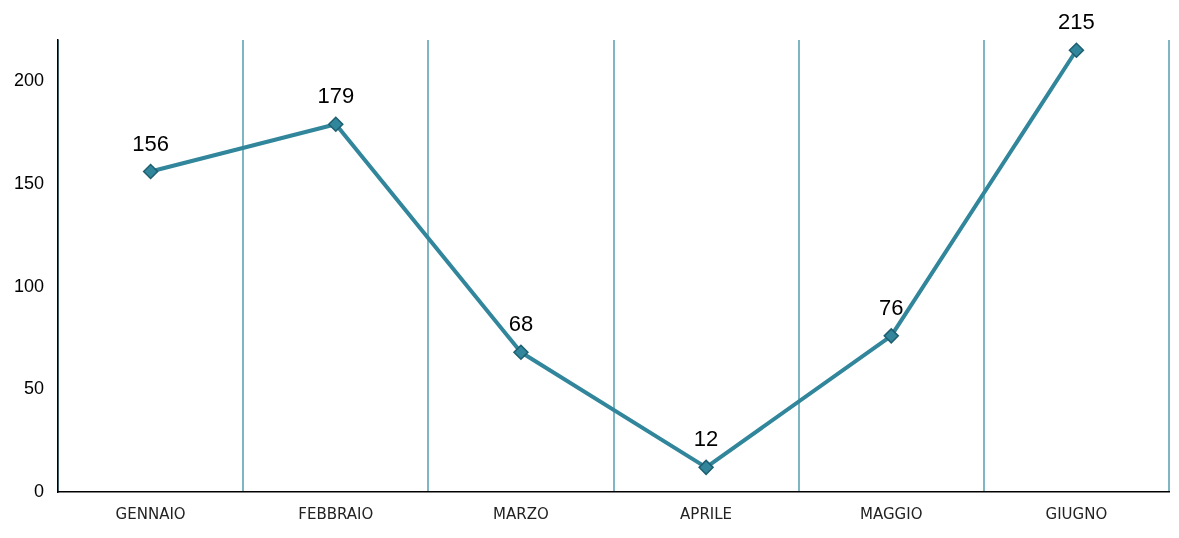  I want to click on data-label: 215, so click(1076, 22).